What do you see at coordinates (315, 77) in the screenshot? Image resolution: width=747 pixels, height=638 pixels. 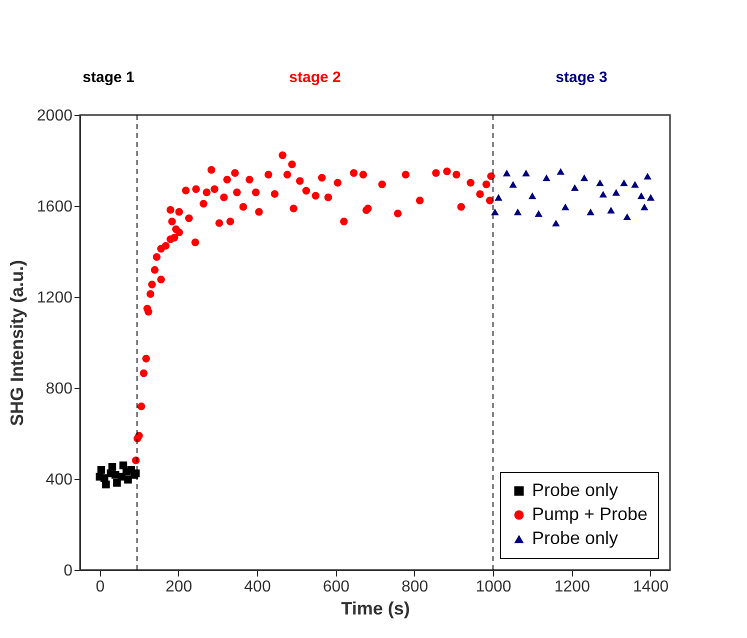 I see `text: stage 2` at bounding box center [315, 77].